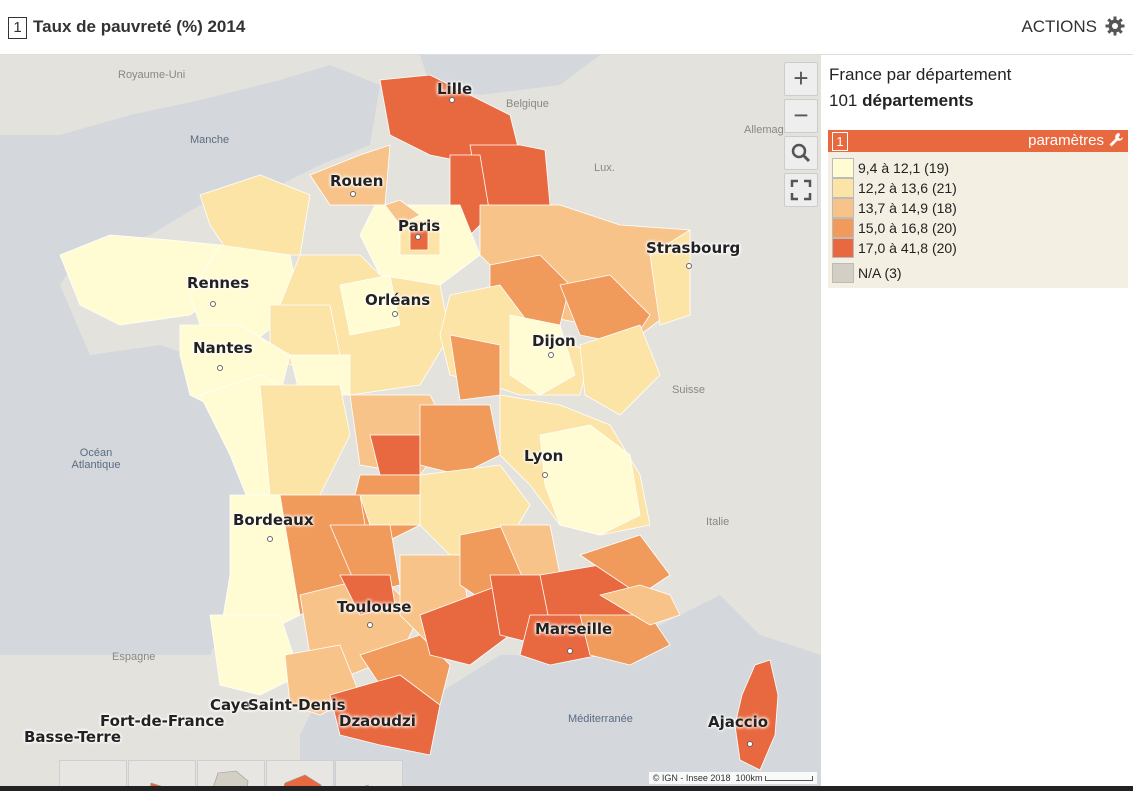  What do you see at coordinates (72, 737) in the screenshot?
I see `city-label-basse-terre: Basse-Terre` at bounding box center [72, 737].